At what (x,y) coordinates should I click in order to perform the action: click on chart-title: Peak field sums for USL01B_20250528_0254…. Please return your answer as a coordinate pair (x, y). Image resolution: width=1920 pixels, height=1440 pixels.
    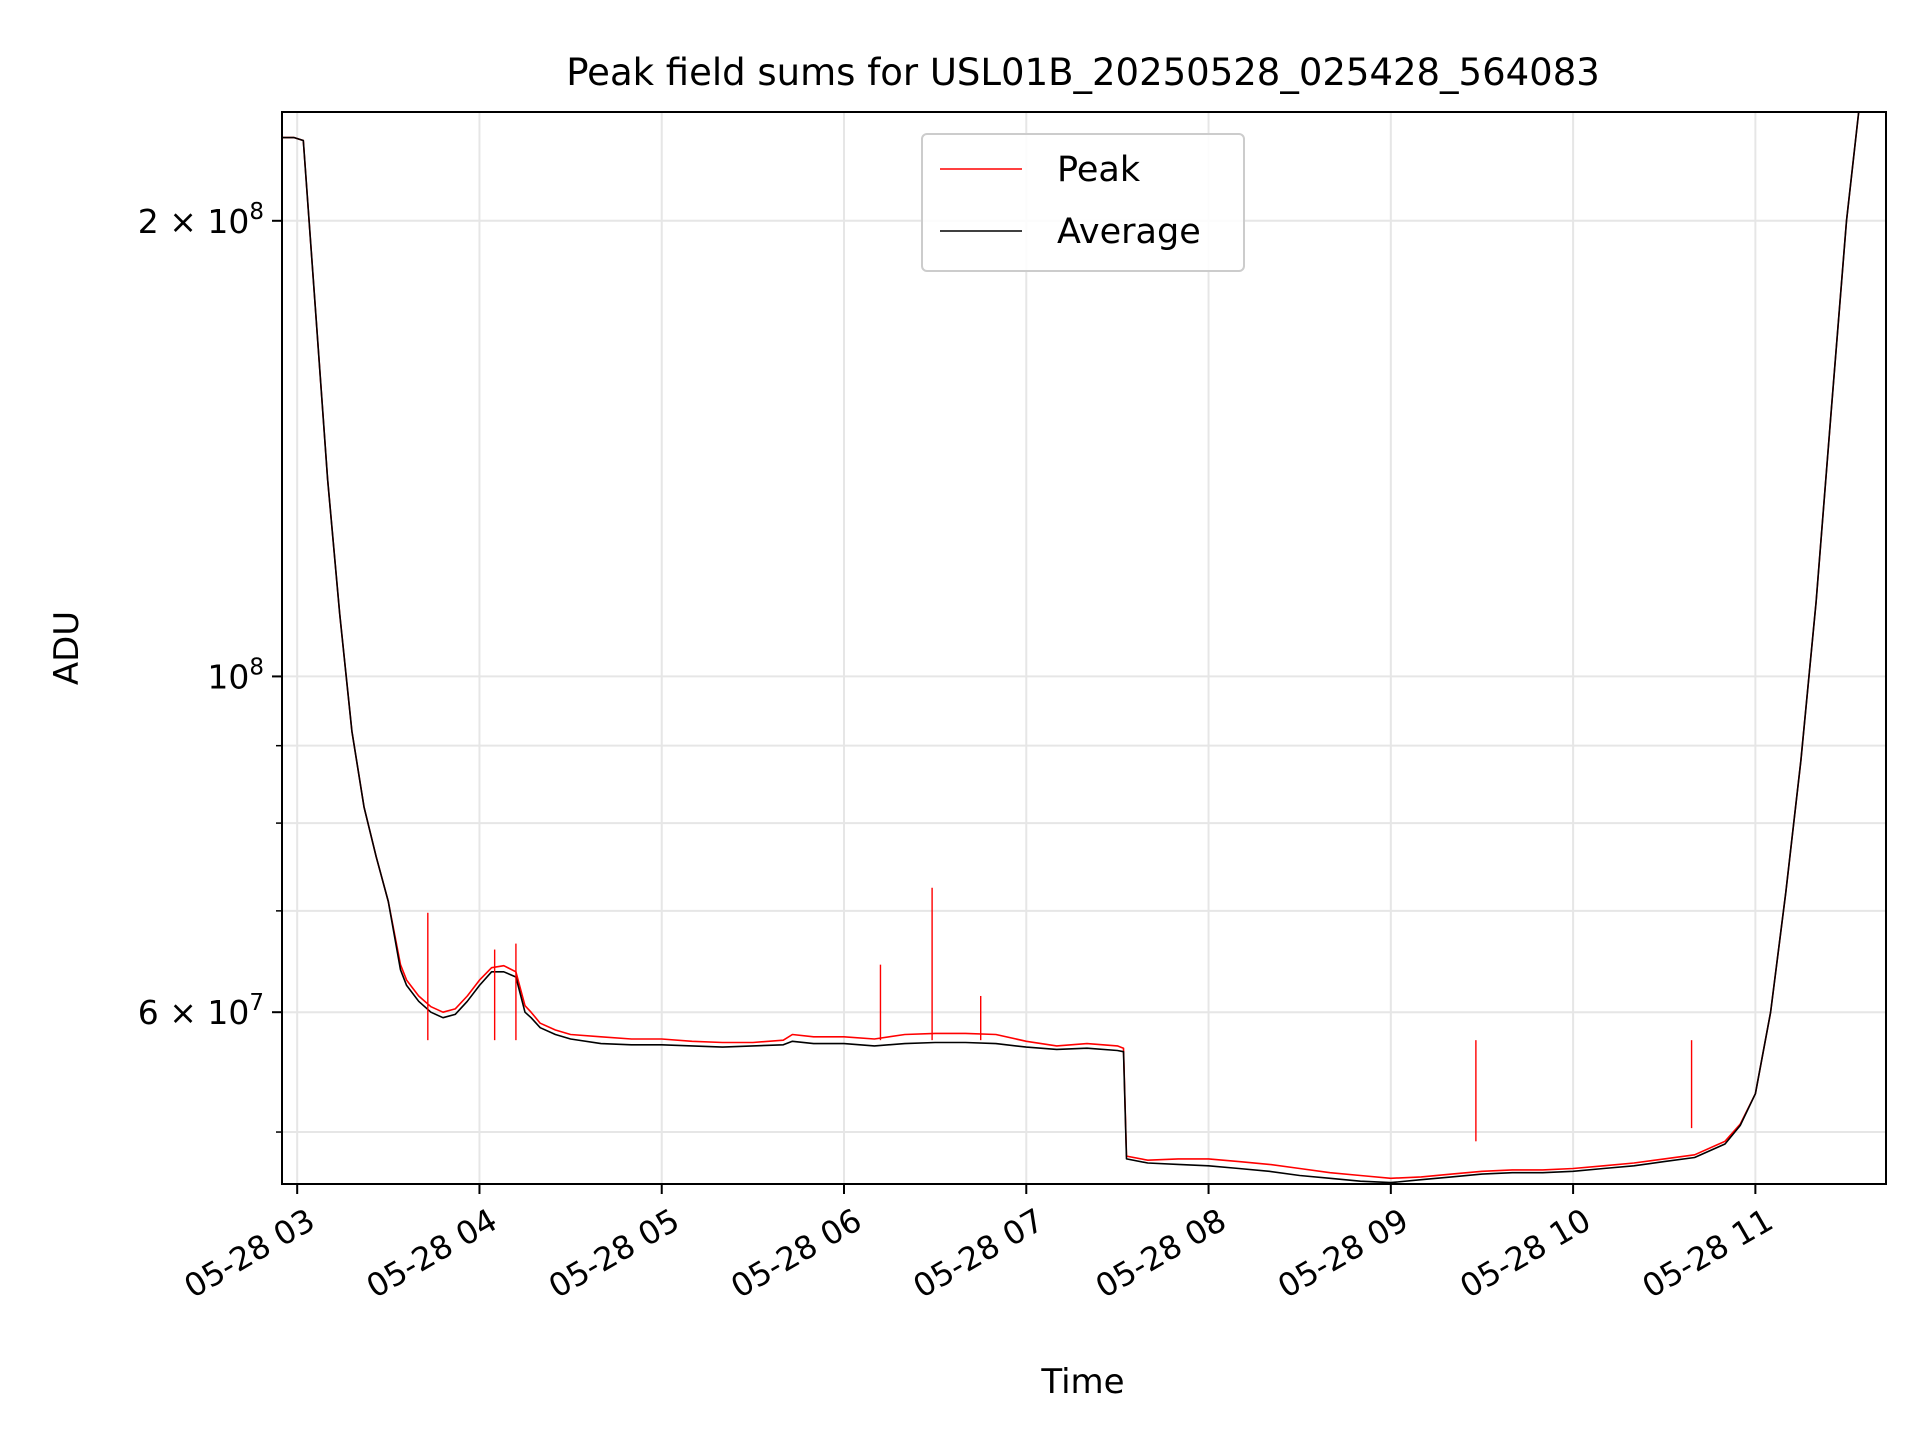
    Looking at the image, I should click on (1083, 72).